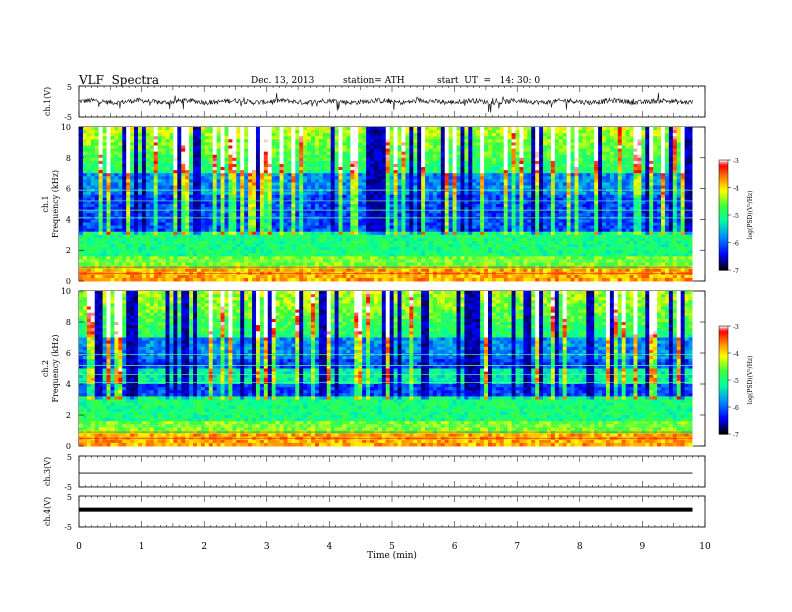  What do you see at coordinates (489, 81) in the screenshot?
I see `start-time-label: start UT = 14: 30: 0` at bounding box center [489, 81].